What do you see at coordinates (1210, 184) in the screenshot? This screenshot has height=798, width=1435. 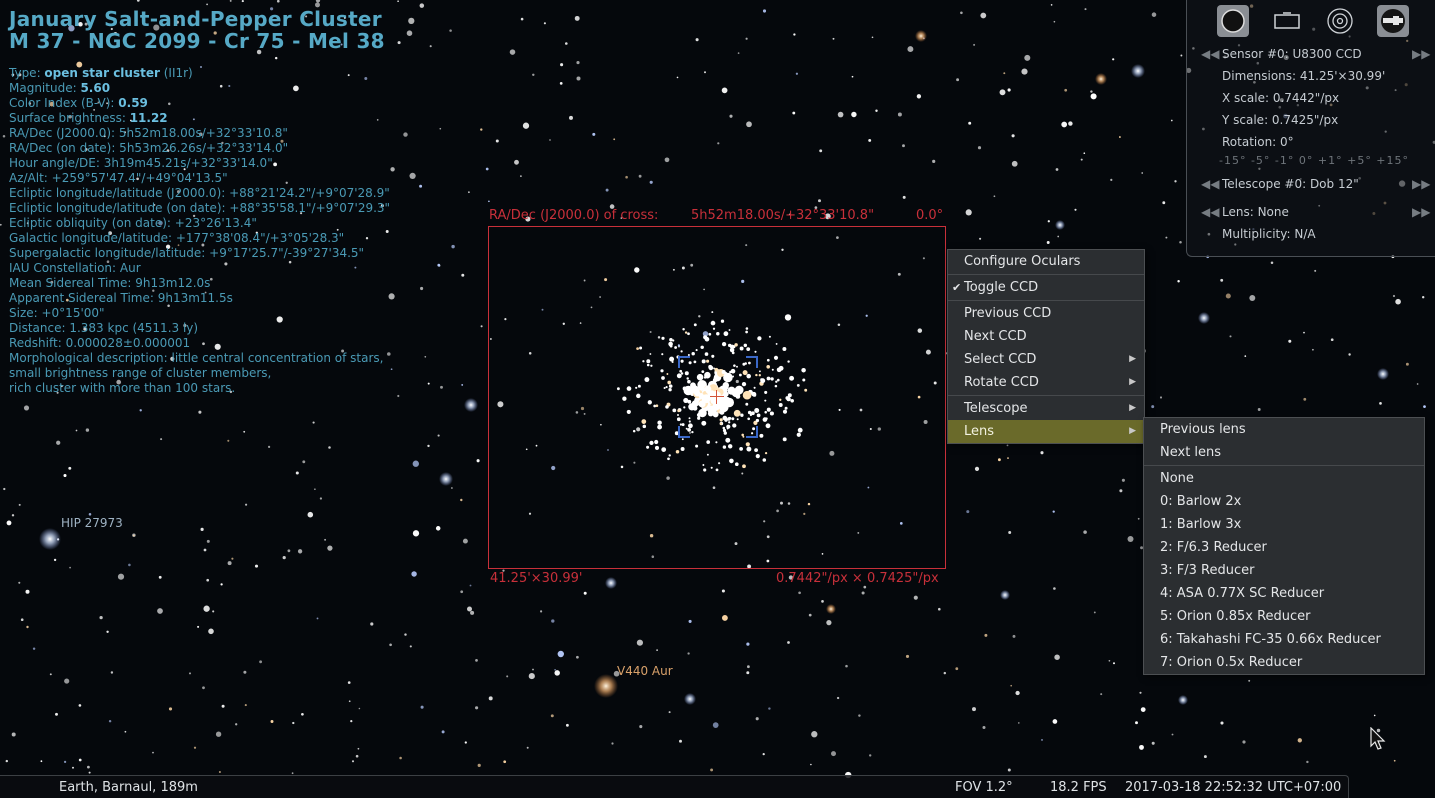 I see `previous-telescope-arrow-icon: ◀◀` at bounding box center [1210, 184].